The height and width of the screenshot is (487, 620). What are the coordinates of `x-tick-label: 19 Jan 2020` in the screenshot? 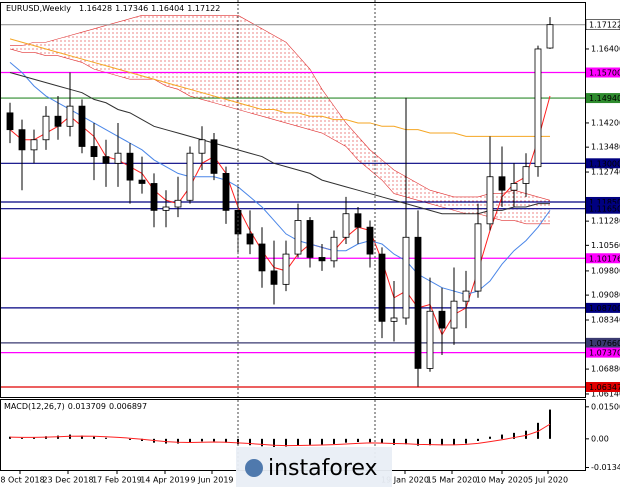 It's located at (405, 480).